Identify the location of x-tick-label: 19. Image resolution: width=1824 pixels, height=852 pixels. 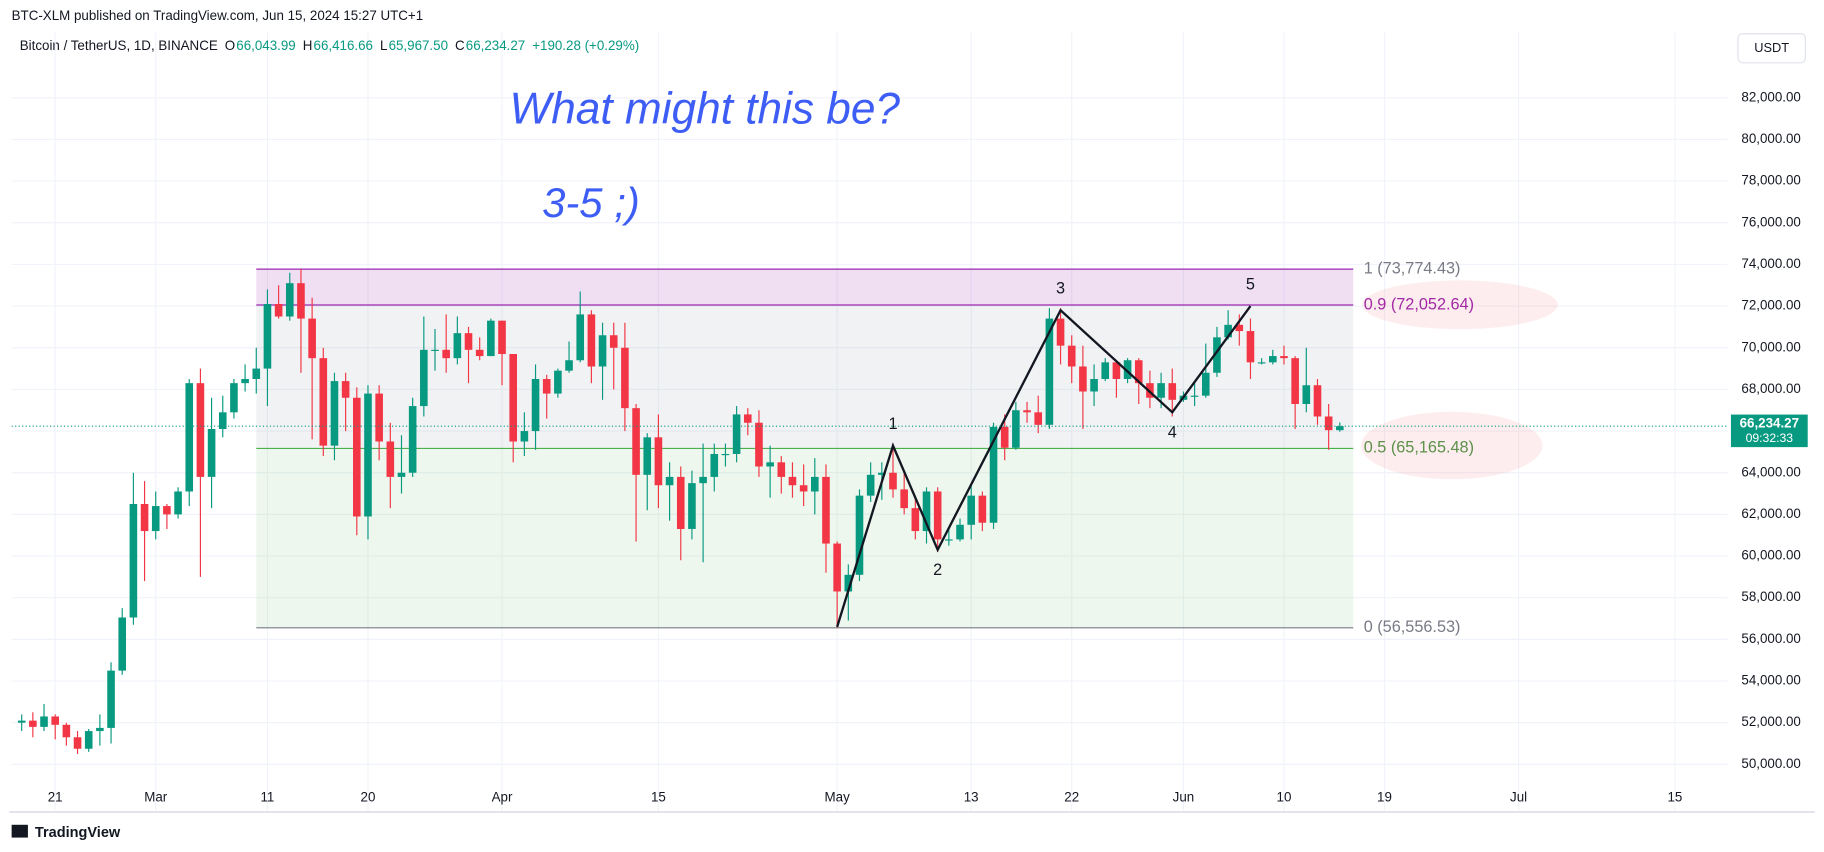
(1384, 797).